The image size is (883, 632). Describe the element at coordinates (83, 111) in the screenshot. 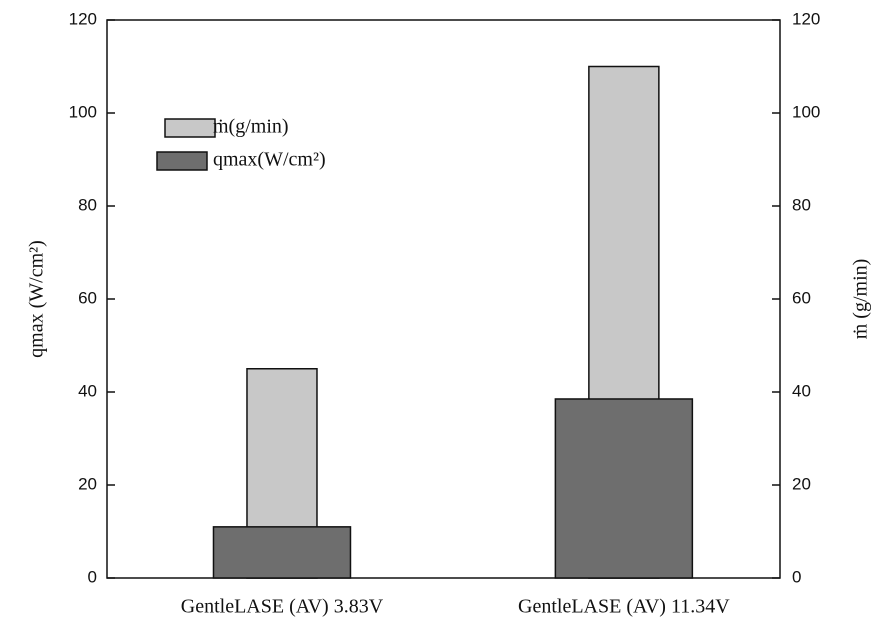

I see `y-tick-label: 100` at that location.